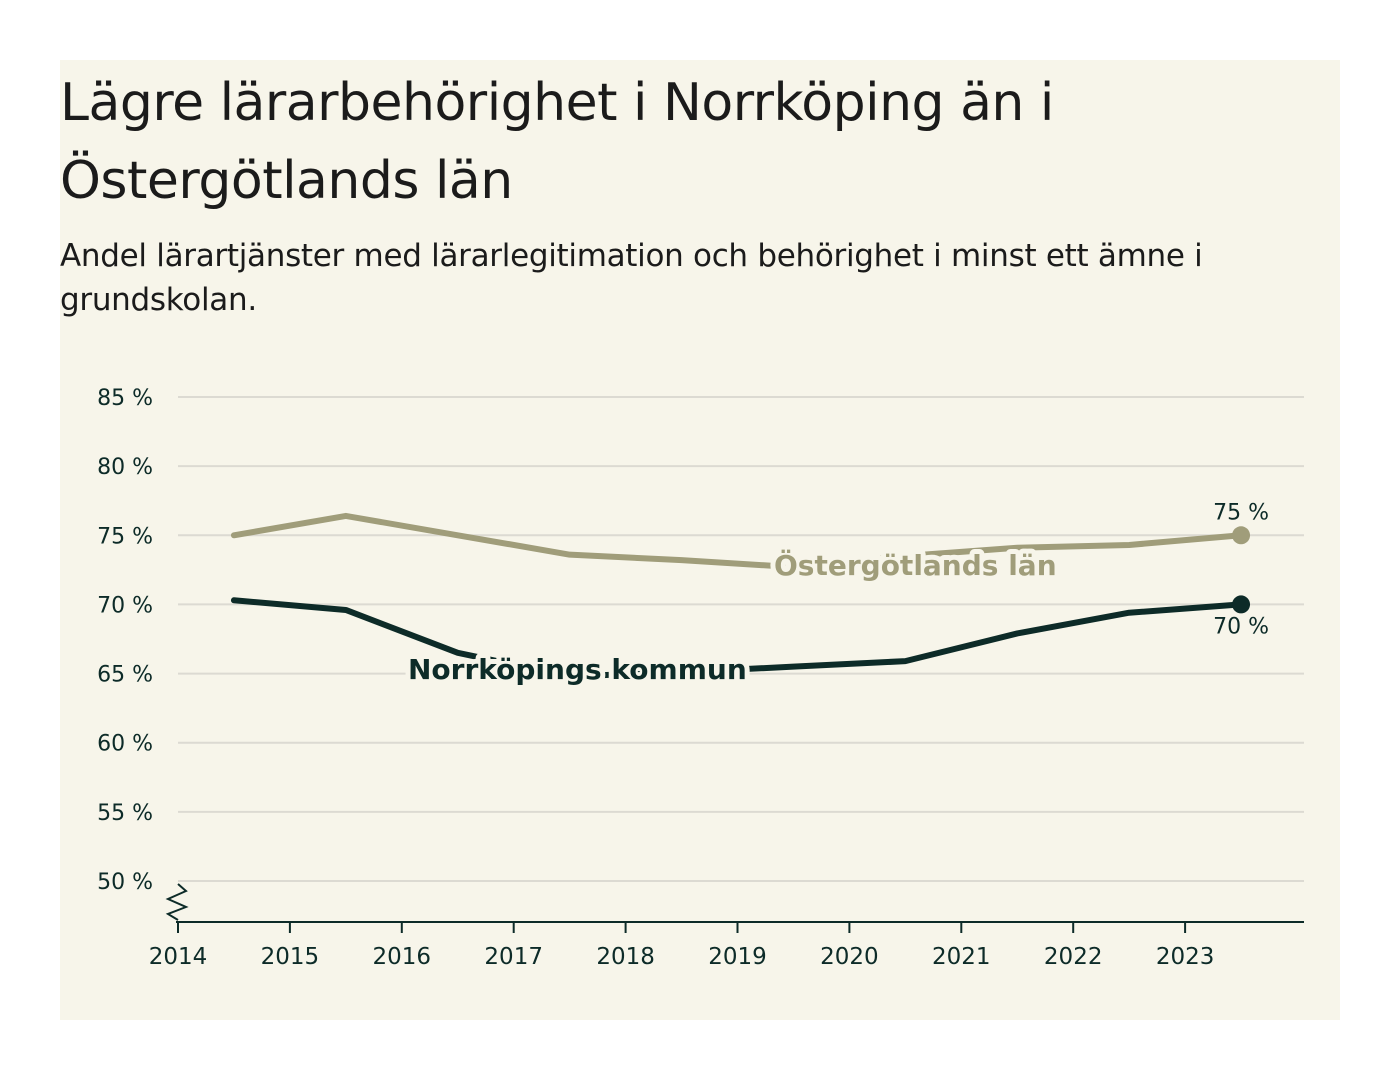  I want to click on x-axis: 2014 2015 2016 2017 2018 2019 2020 2021 2022 2023, so click(726, 926).